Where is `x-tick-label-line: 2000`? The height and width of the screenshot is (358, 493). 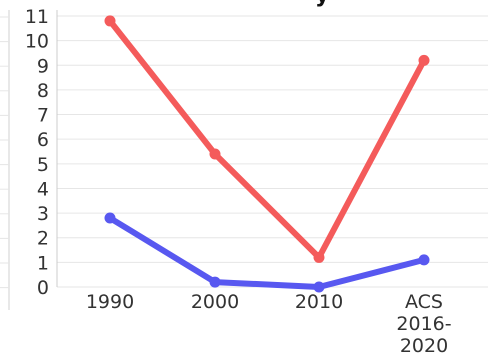 x-tick-label-line: 2000 is located at coordinates (215, 302).